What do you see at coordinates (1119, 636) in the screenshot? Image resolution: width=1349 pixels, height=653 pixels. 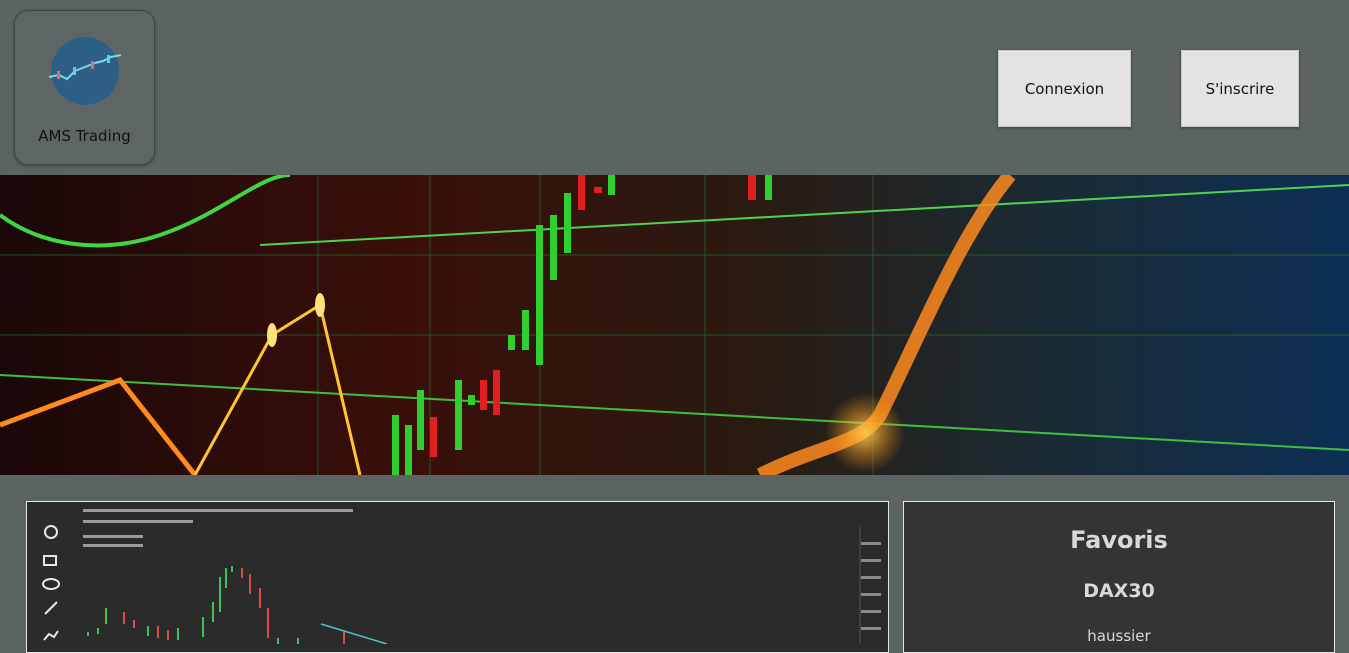 I see `favorite-trend: haussier` at bounding box center [1119, 636].